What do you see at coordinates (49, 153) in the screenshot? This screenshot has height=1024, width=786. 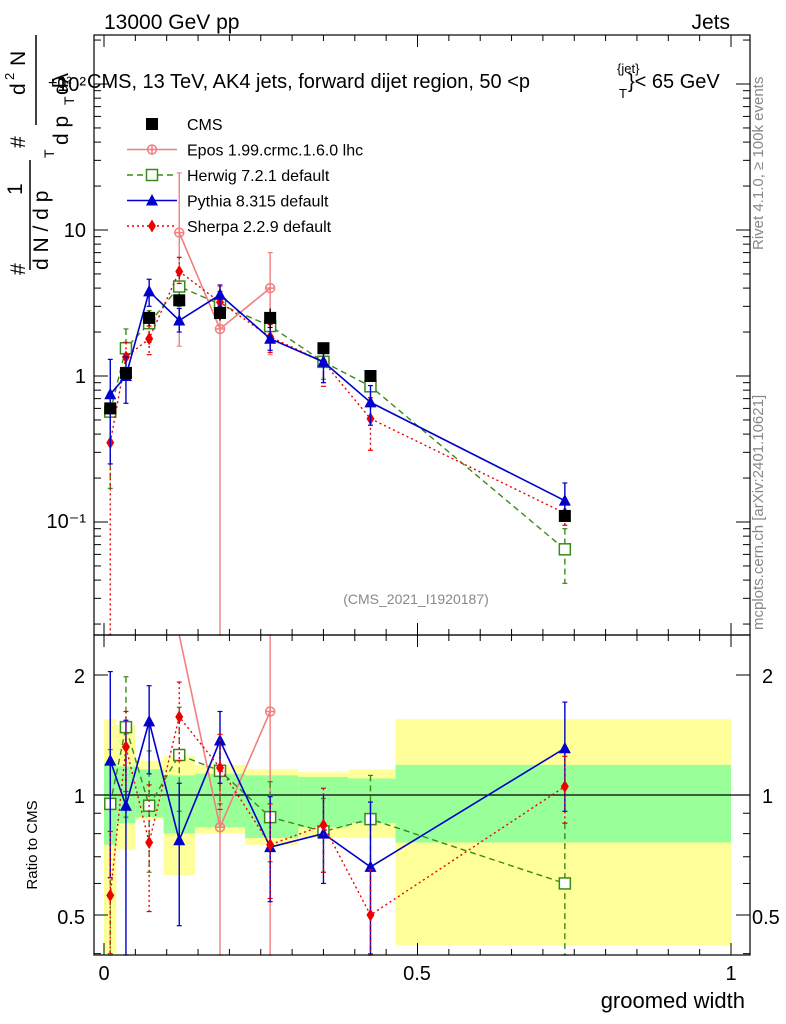 I see `ylabel-part-3: T` at bounding box center [49, 153].